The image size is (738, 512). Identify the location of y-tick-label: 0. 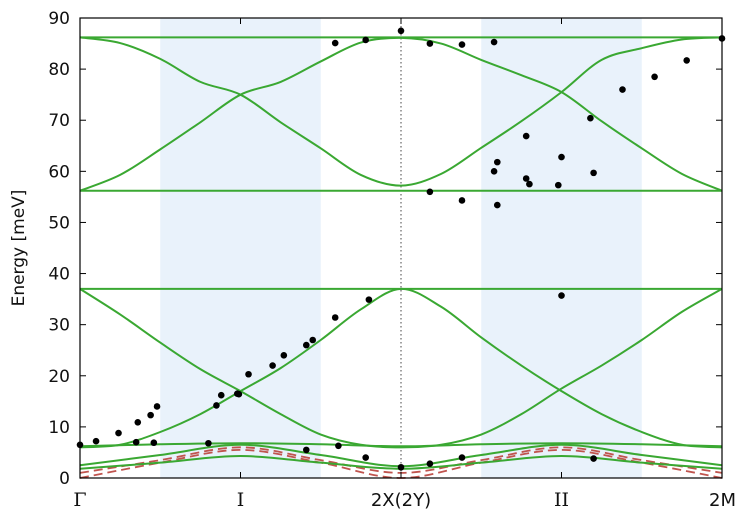
(64, 479).